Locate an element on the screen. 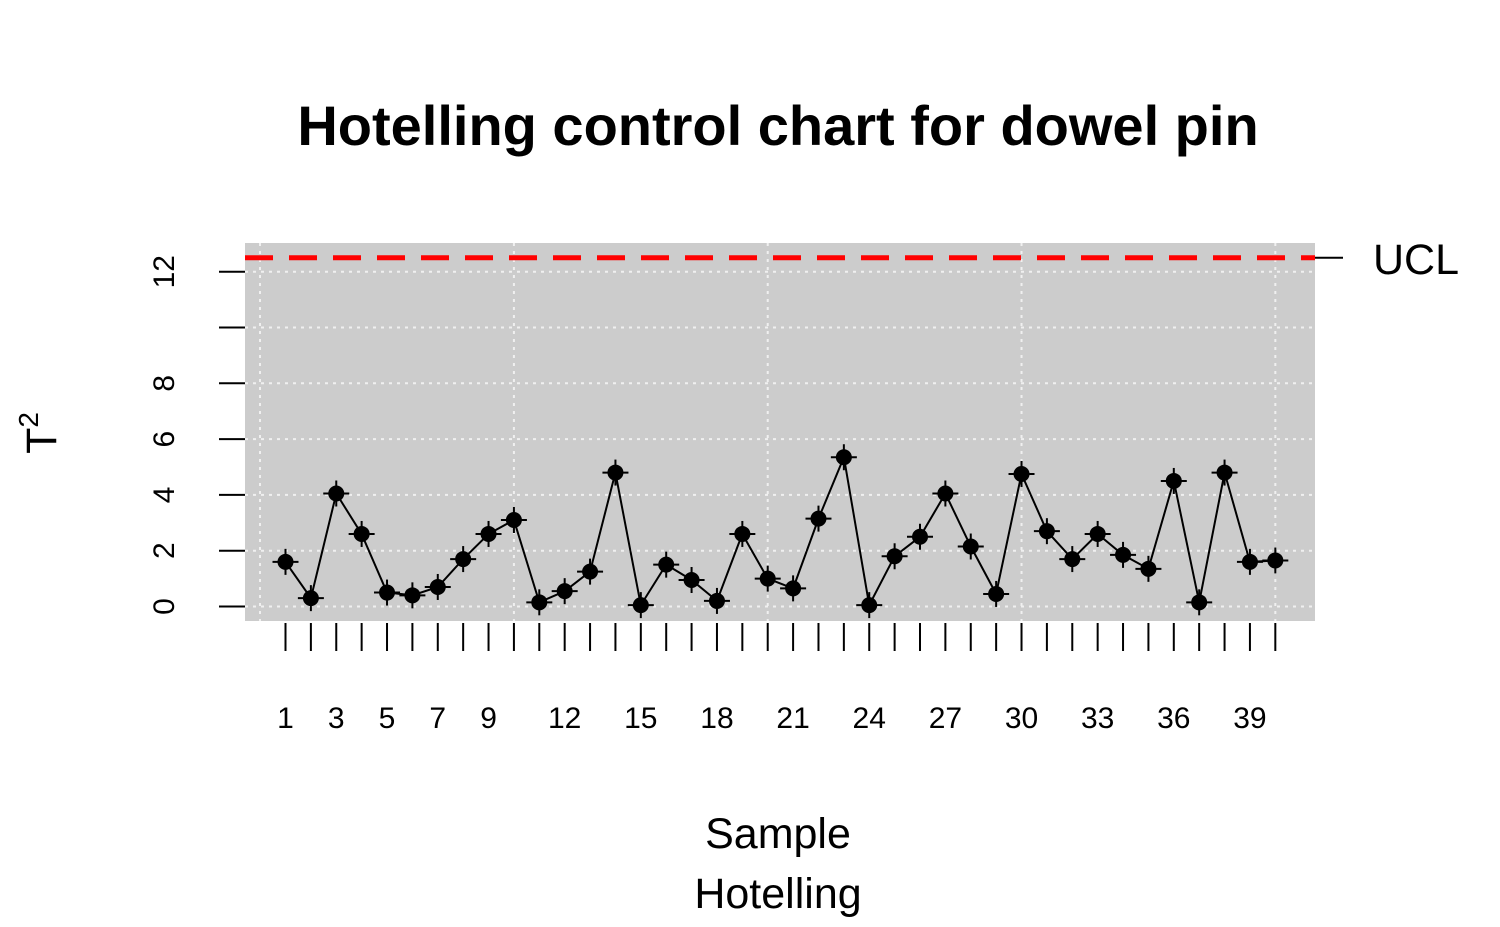  x-tick-label: 30 is located at coordinates (1021, 718).